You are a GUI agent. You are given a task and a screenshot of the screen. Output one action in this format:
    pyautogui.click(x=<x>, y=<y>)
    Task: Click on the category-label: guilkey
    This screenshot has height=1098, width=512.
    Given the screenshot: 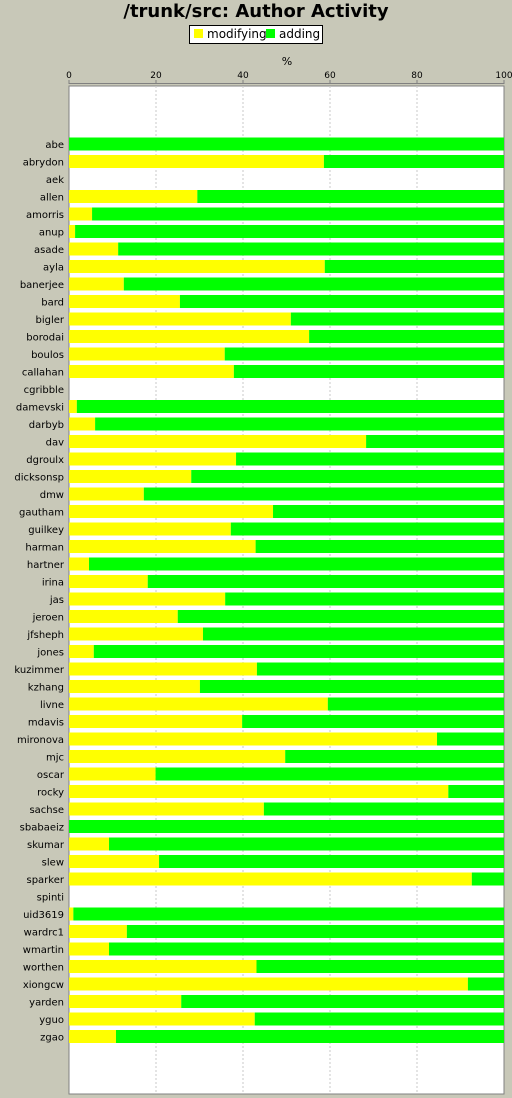 What is the action you would take?
    pyautogui.click(x=46, y=530)
    